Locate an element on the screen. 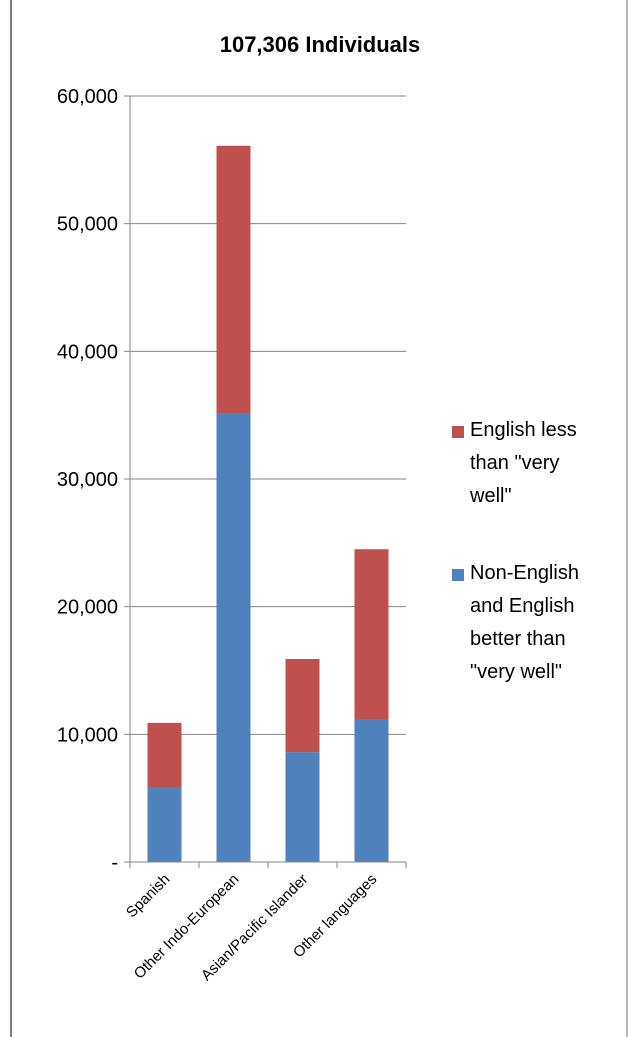  y-tick-labels: - 10,000 20,000 30,000 40,000 50,000 60,000 is located at coordinates (87, 480).